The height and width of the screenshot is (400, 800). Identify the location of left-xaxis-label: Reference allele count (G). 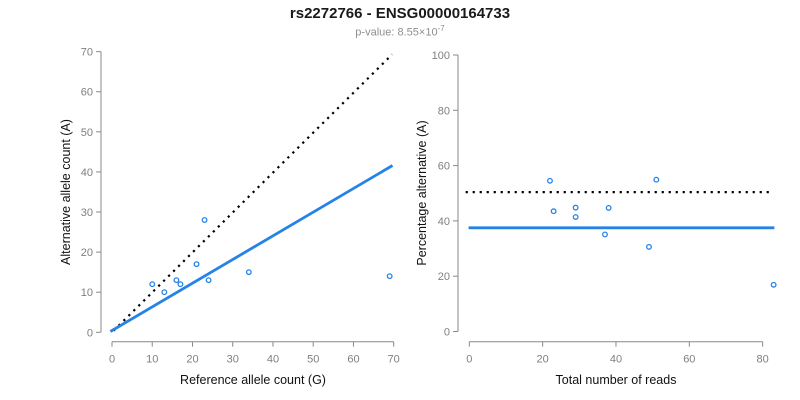
(253, 380).